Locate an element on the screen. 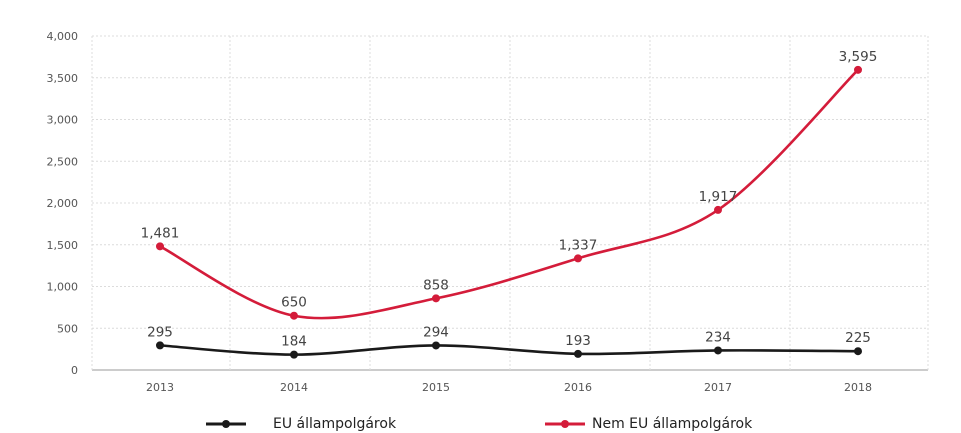 This screenshot has width=961, height=433. y-tick-label: 1,500 is located at coordinates (63, 245).